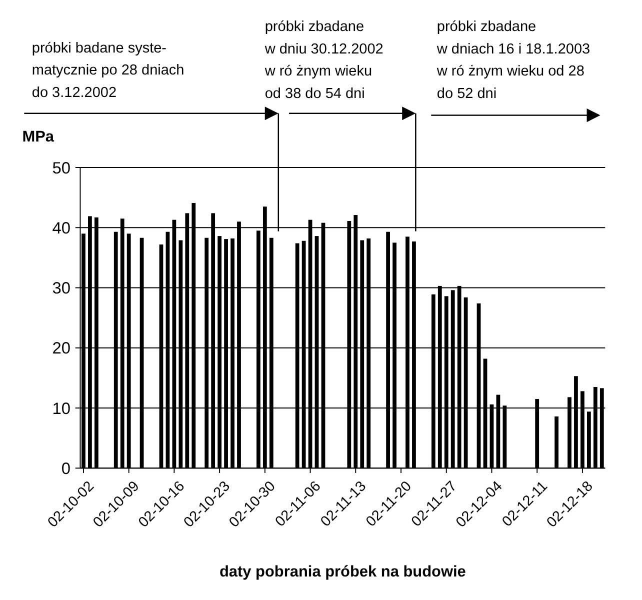 Image resolution: width=642 pixels, height=600 pixels. What do you see at coordinates (61, 289) in the screenshot?
I see `y-tick-label: 30` at bounding box center [61, 289].